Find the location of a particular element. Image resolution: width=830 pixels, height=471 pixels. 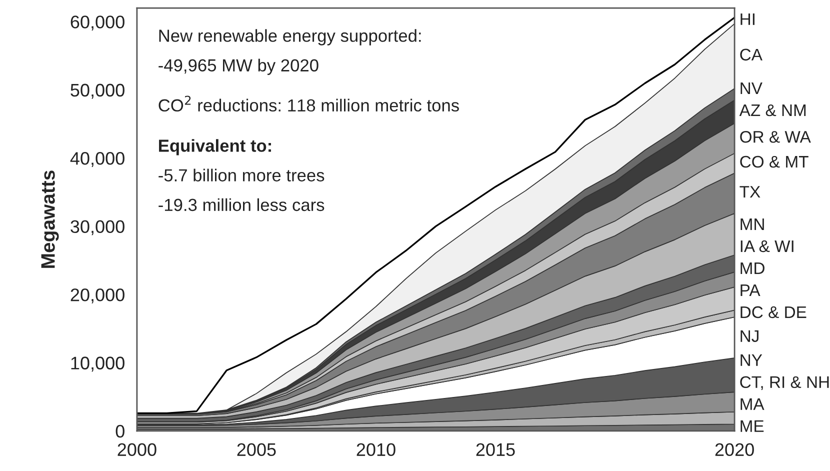

y-tick-label: 50,000 is located at coordinates (97, 91).